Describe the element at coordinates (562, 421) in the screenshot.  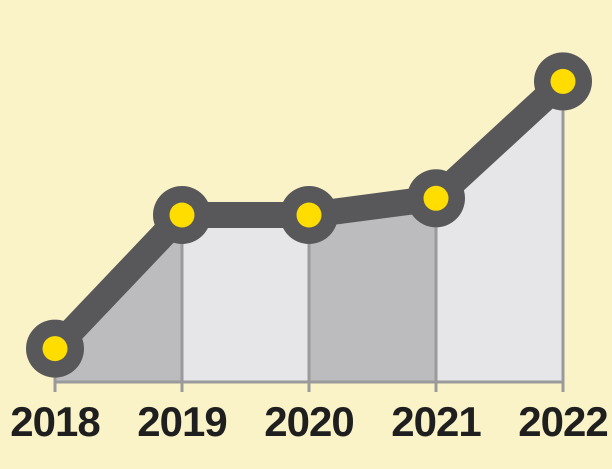
I see `x-tick-label-2022: 2022` at that location.